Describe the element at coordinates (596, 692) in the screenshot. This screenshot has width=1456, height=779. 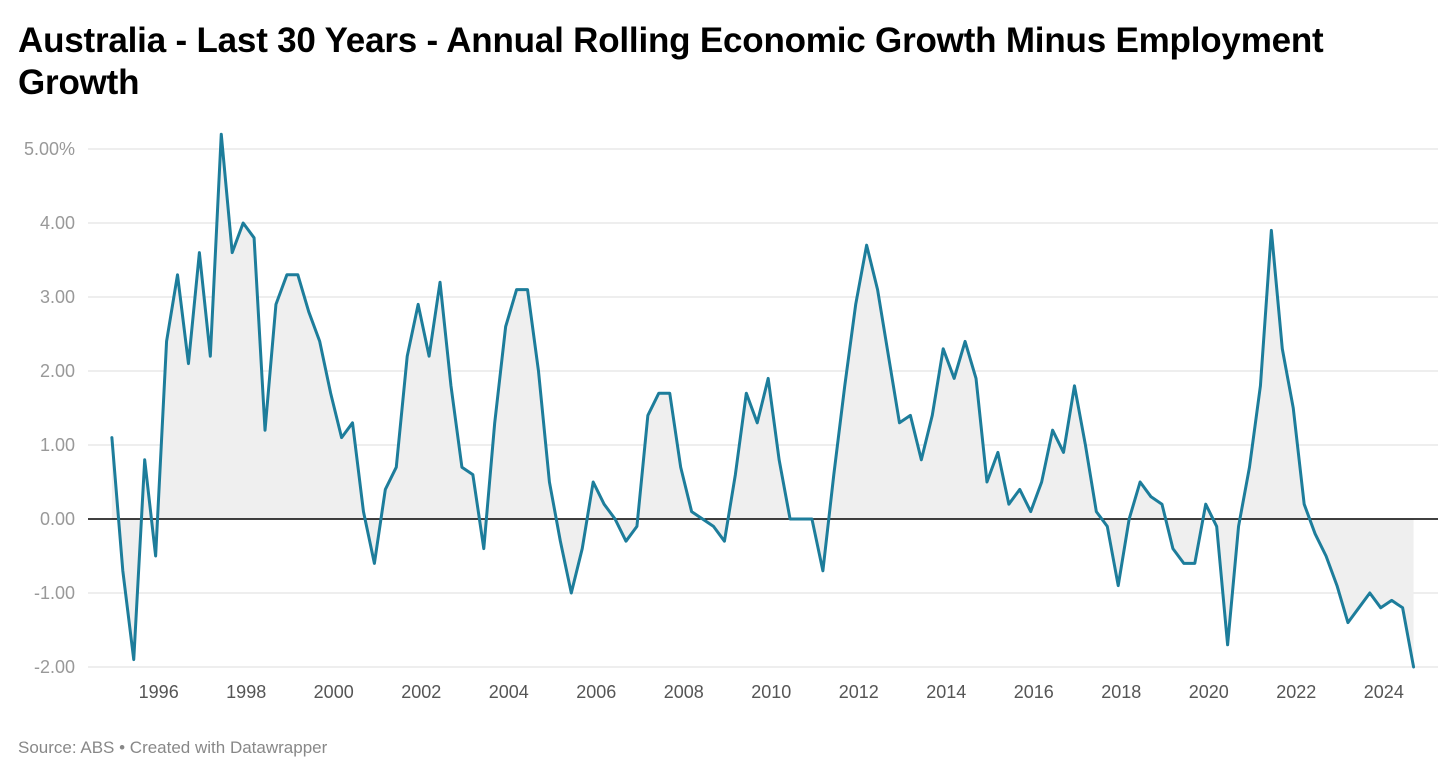
I see `x-tick-label: 2006` at that location.